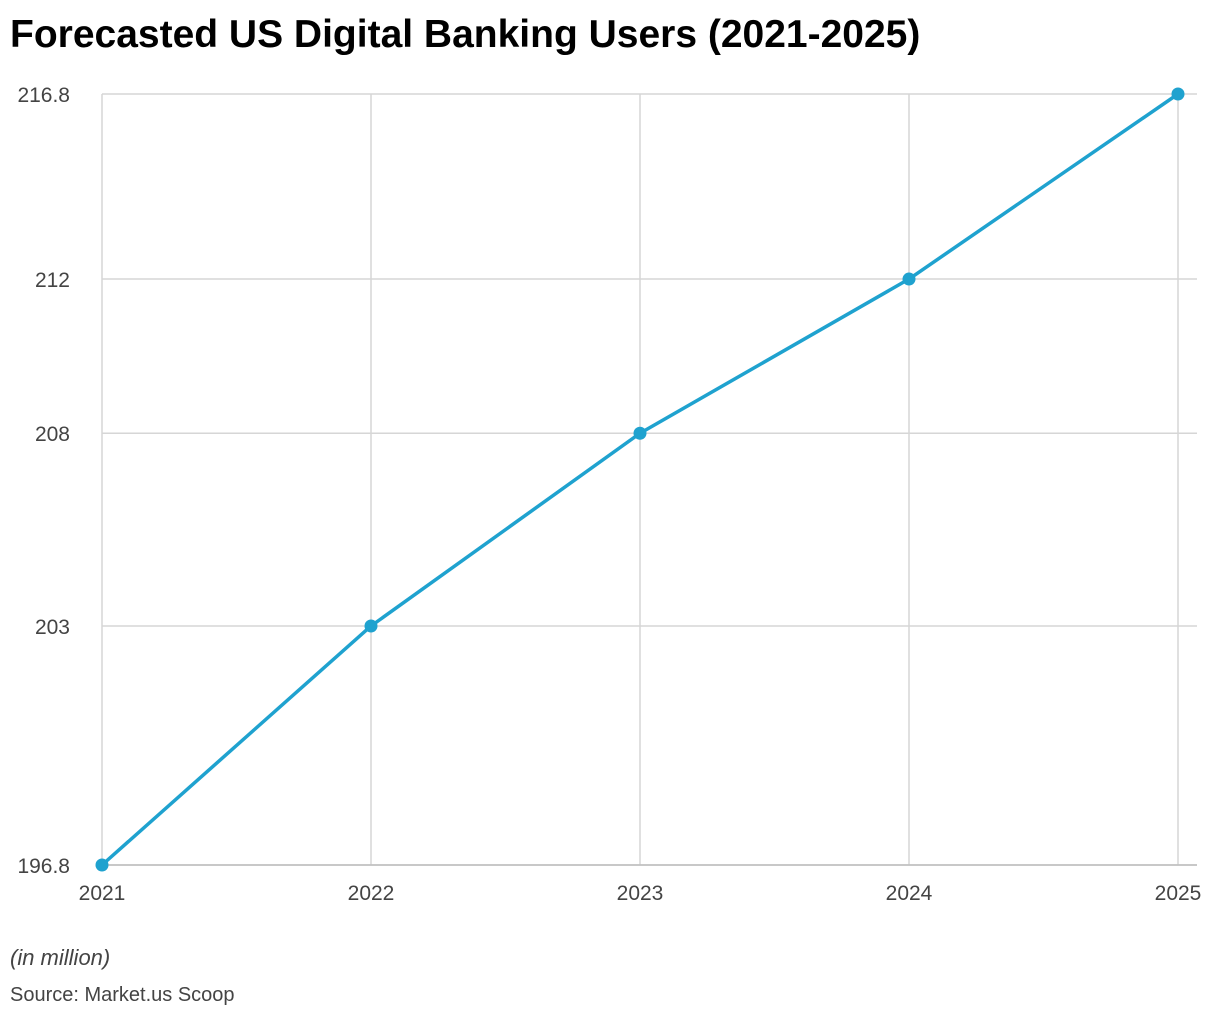 This screenshot has width=1220, height=1020. Describe the element at coordinates (102, 893) in the screenshot. I see `x-tick-label: 2021` at that location.